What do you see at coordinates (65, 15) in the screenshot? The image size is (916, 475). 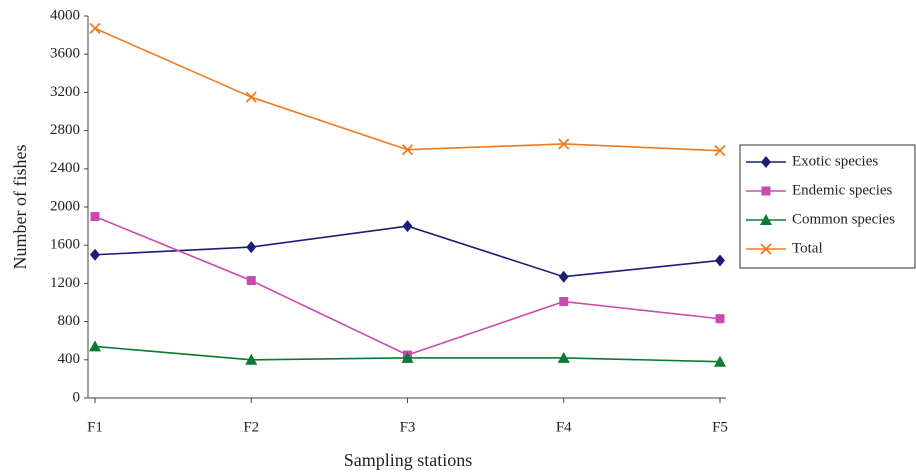 I see `y-tick-label: 4000` at bounding box center [65, 15].